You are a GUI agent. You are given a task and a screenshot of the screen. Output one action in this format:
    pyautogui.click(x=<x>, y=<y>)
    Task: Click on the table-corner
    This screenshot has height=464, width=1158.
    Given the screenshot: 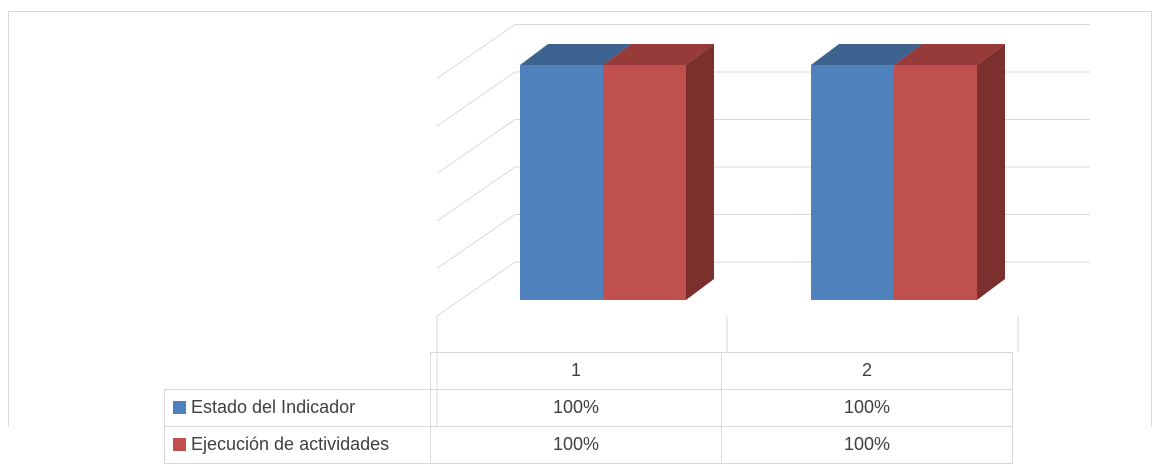 What is the action you would take?
    pyautogui.click(x=297, y=370)
    